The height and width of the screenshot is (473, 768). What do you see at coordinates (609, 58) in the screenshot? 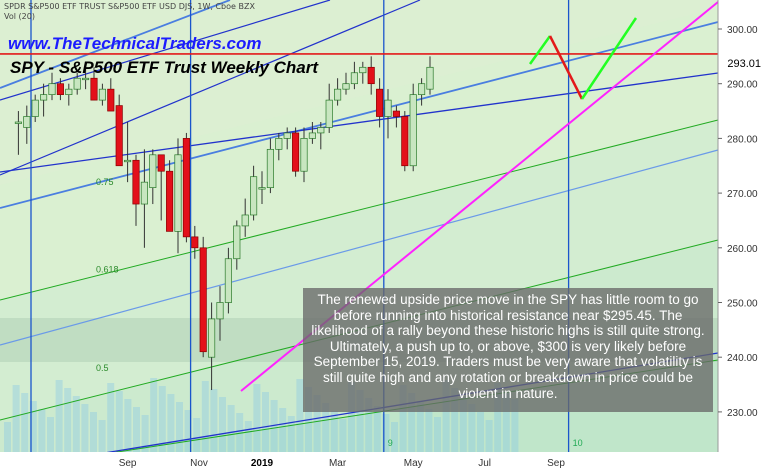
I see `projection-up-long` at bounding box center [609, 58].